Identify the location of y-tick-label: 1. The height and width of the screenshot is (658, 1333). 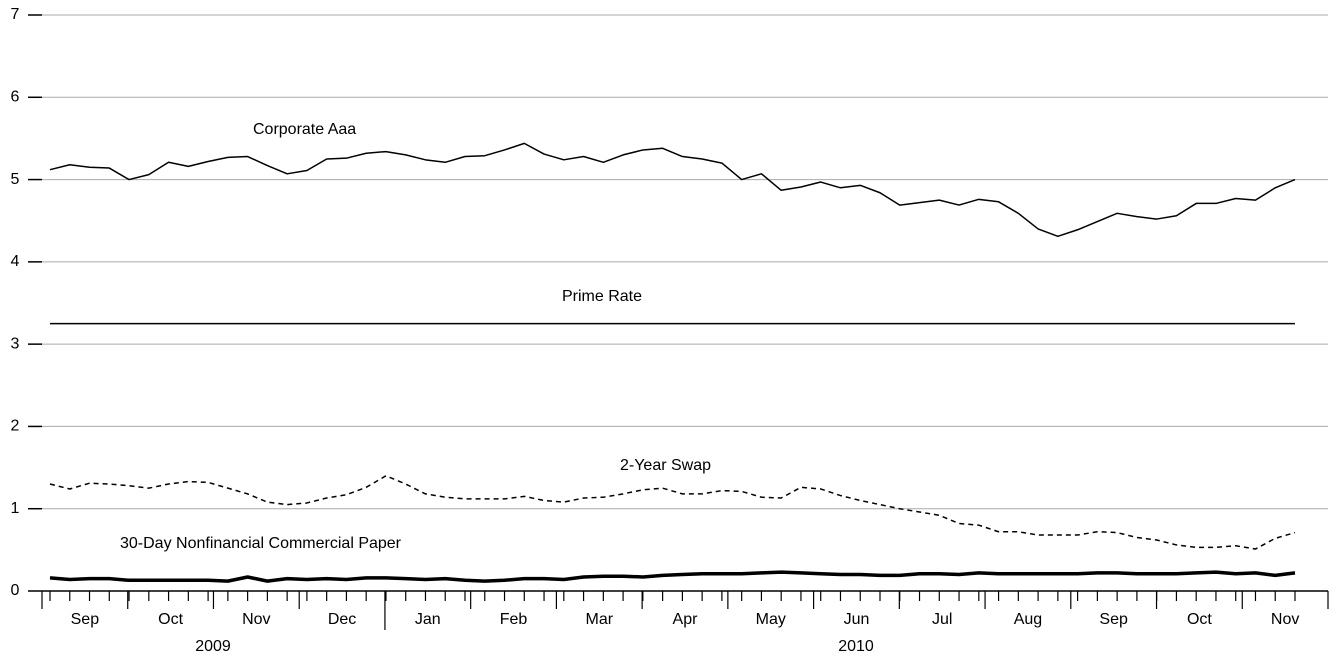
(15, 508).